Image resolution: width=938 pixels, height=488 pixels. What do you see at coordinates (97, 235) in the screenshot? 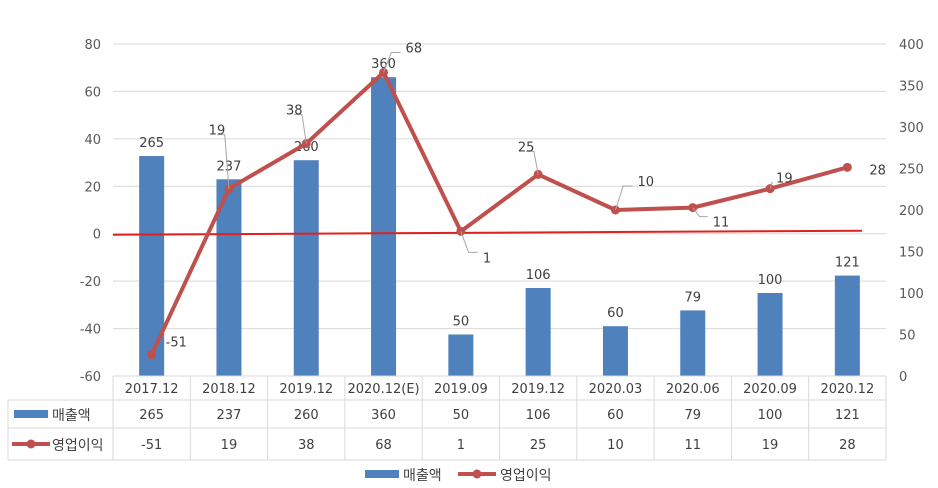
I see `left-tick-label: 0` at bounding box center [97, 235].